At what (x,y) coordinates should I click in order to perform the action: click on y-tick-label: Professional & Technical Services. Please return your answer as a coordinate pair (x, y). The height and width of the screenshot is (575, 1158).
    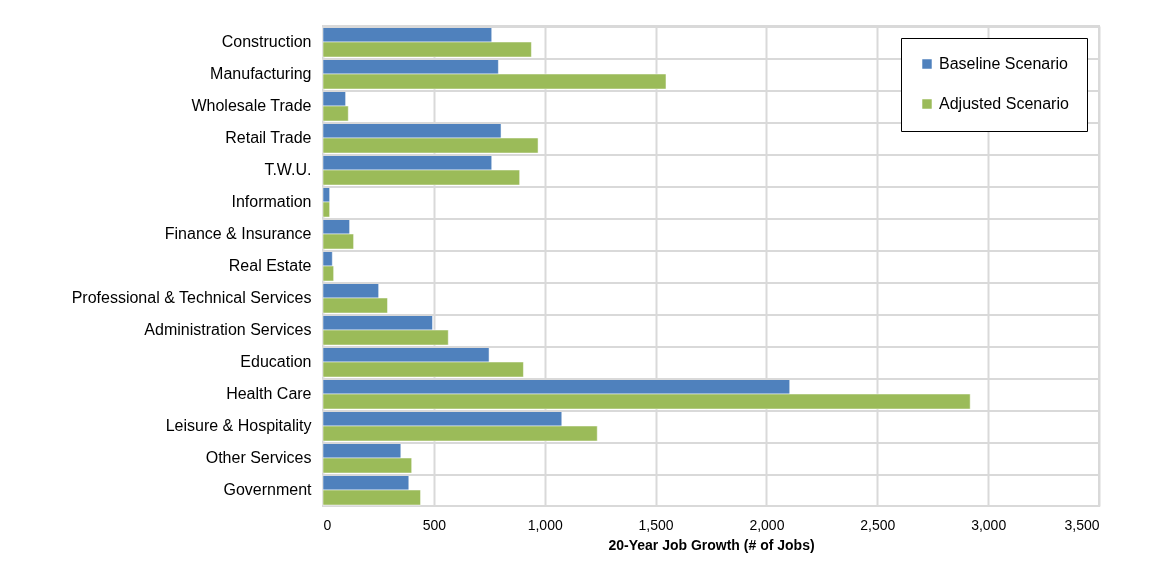
    Looking at the image, I should click on (191, 297).